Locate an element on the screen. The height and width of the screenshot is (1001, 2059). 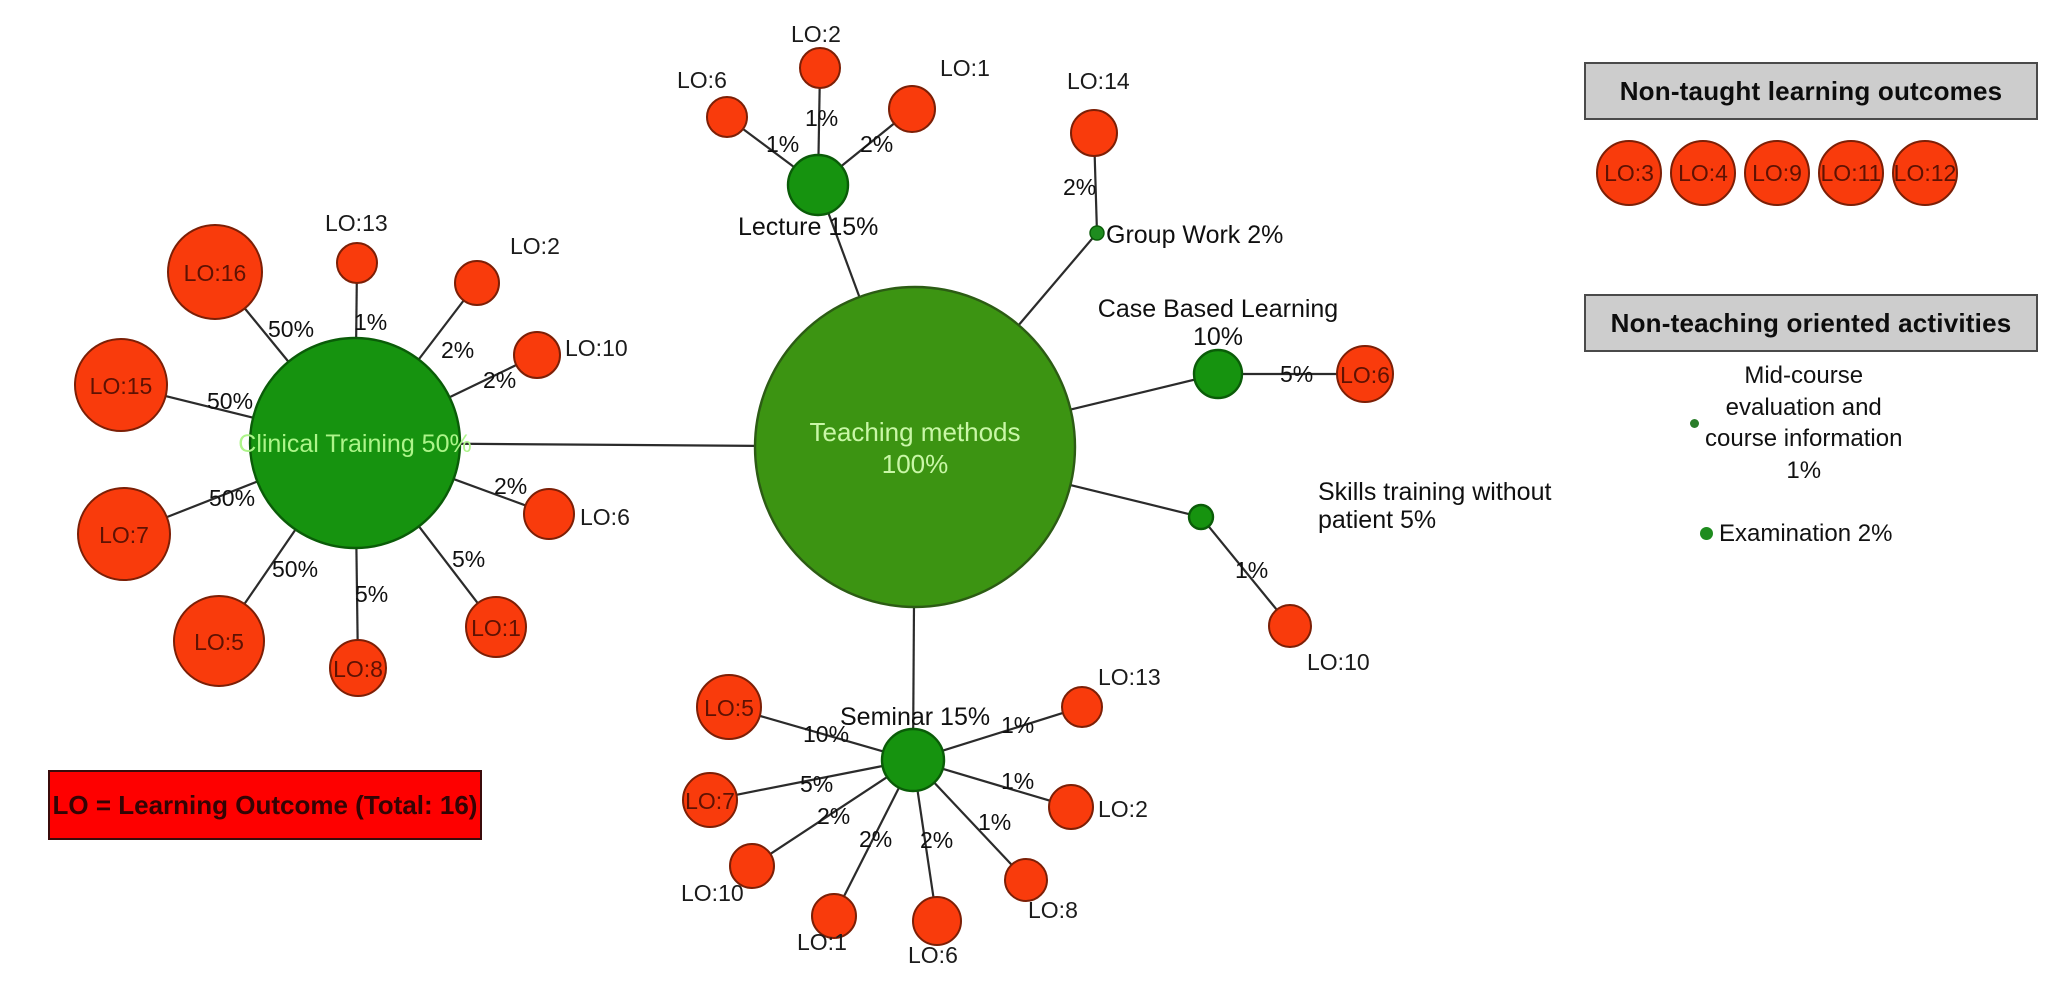
method-node-sublabel: patient 5% is located at coordinates (1377, 520).